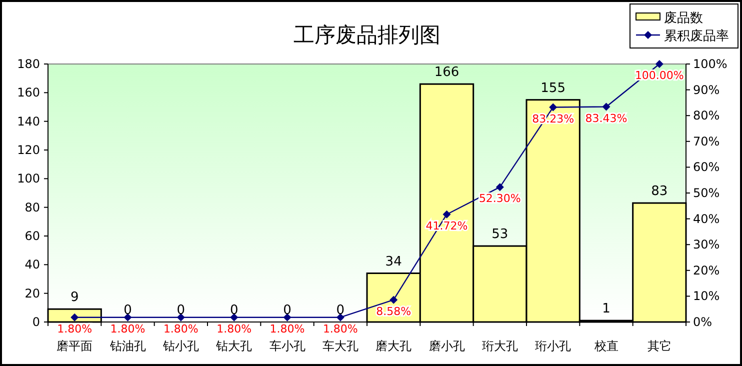 This screenshot has width=742, height=366. What do you see at coordinates (447, 72) in the screenshot?
I see `data-label: 166` at bounding box center [447, 72].